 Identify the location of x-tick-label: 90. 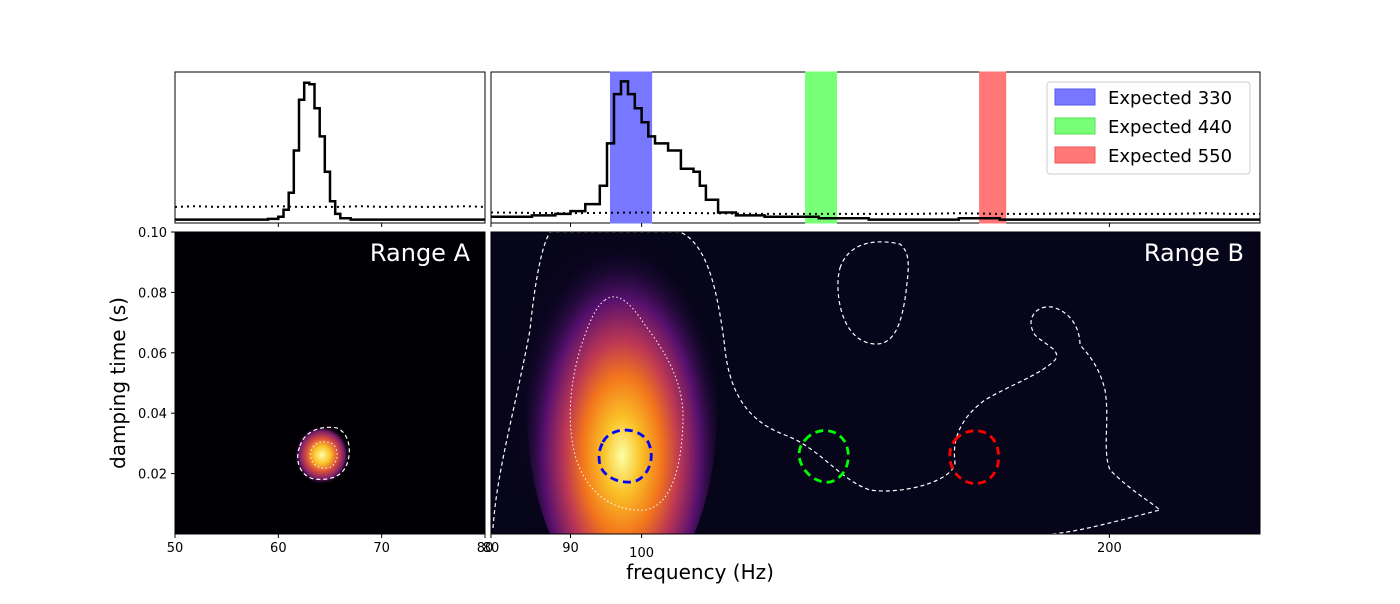
(570, 548).